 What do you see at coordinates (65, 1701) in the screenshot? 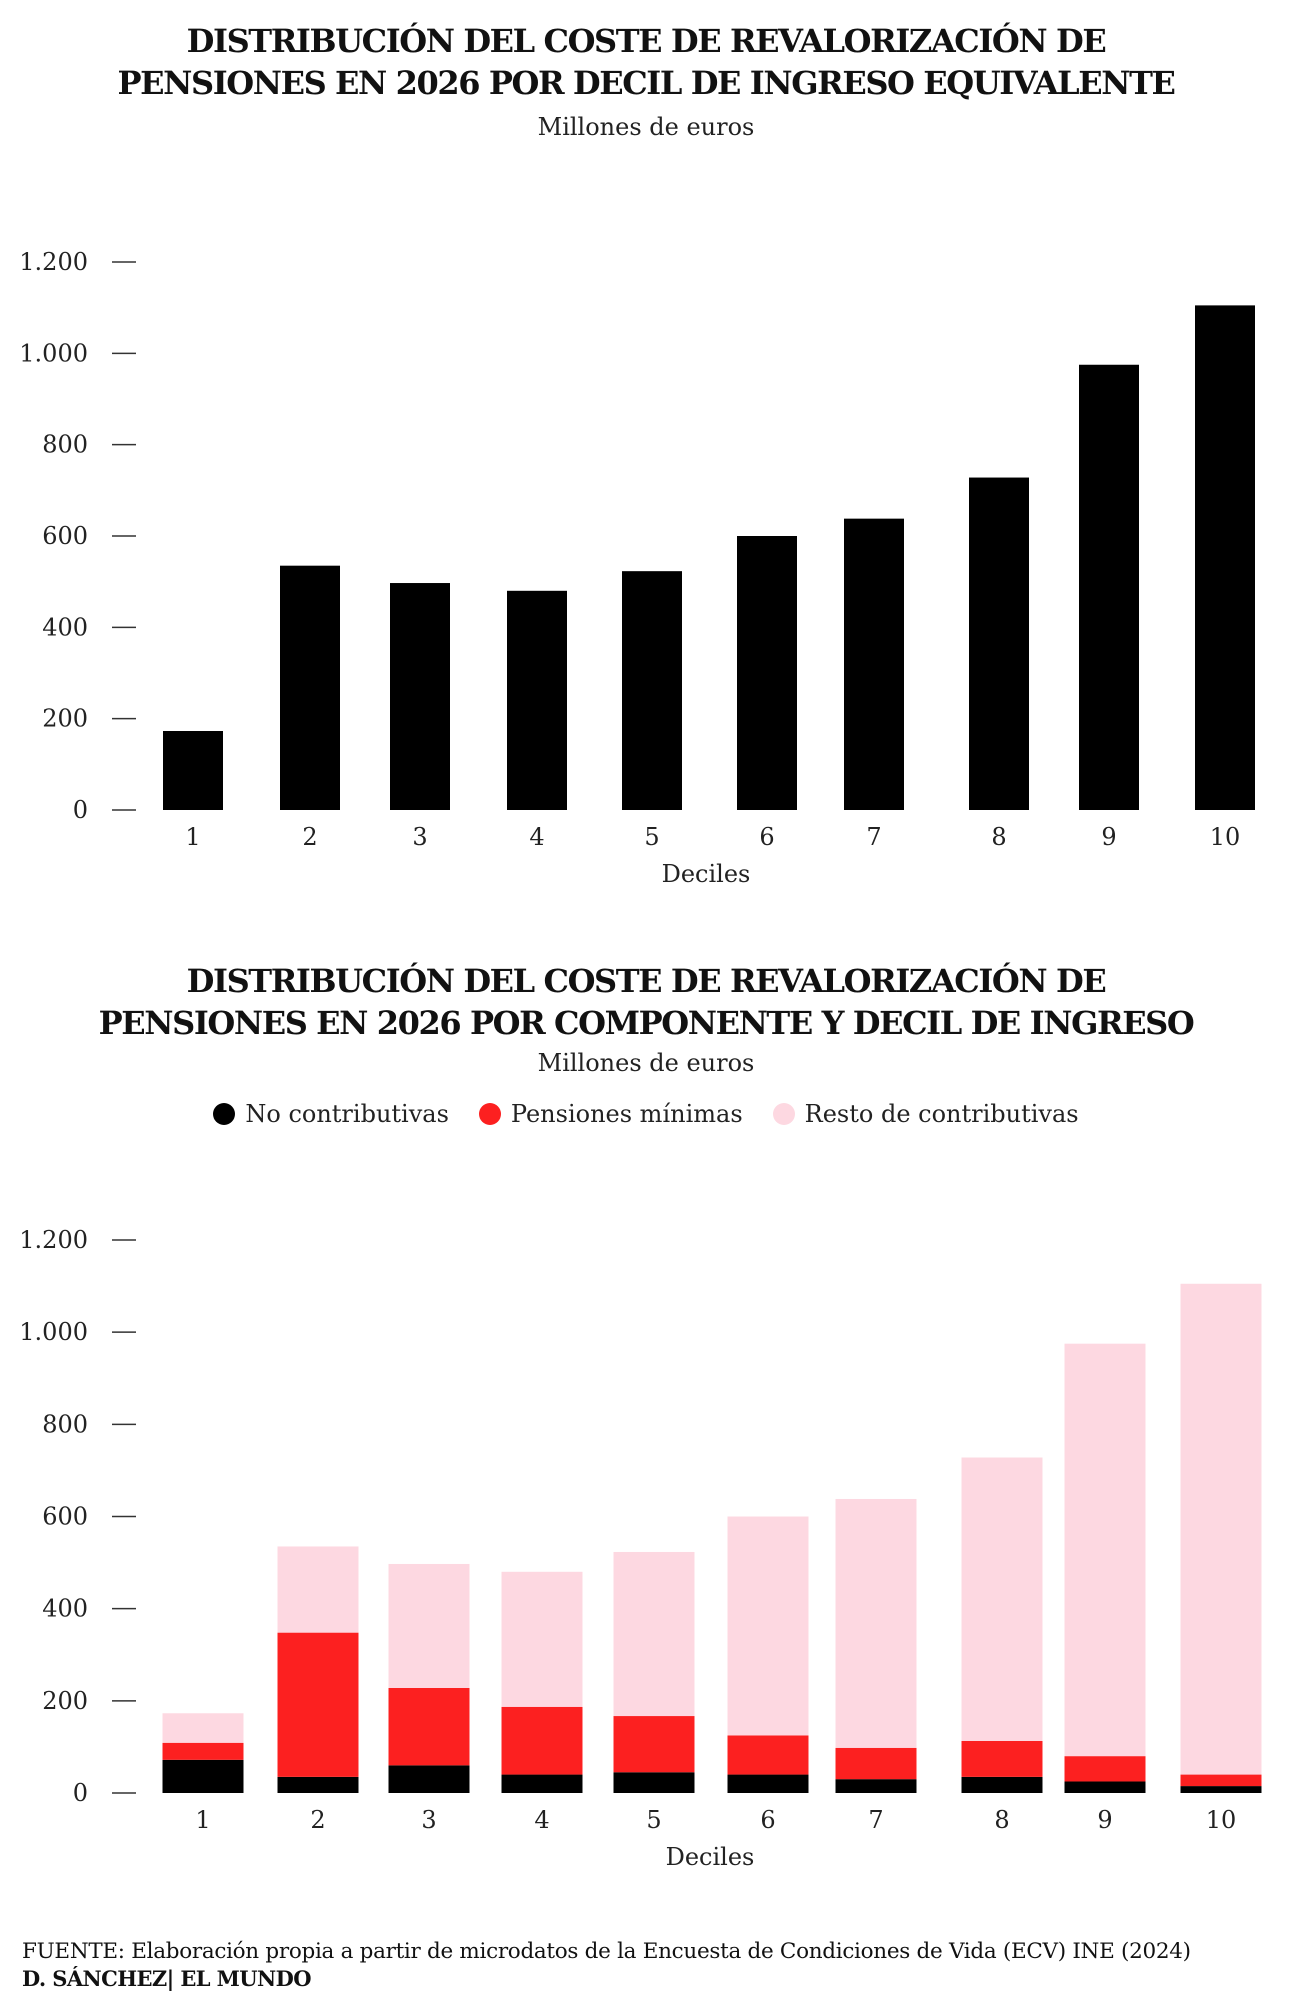
I see `chart2-ytick-label: 200` at bounding box center [65, 1701].